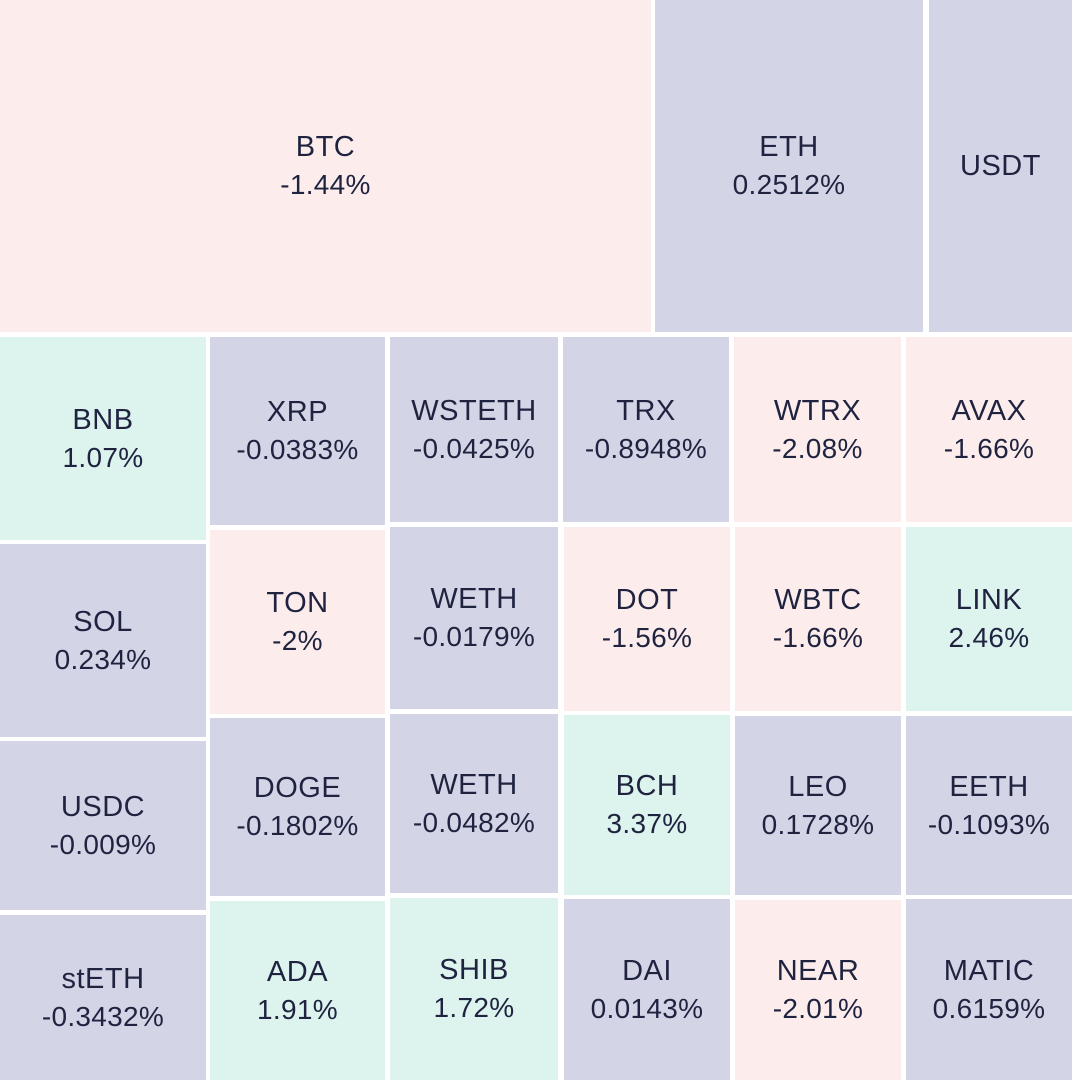 The width and height of the screenshot is (1072, 1080). What do you see at coordinates (474, 448) in the screenshot?
I see `tile-change: -0.0425%` at bounding box center [474, 448].